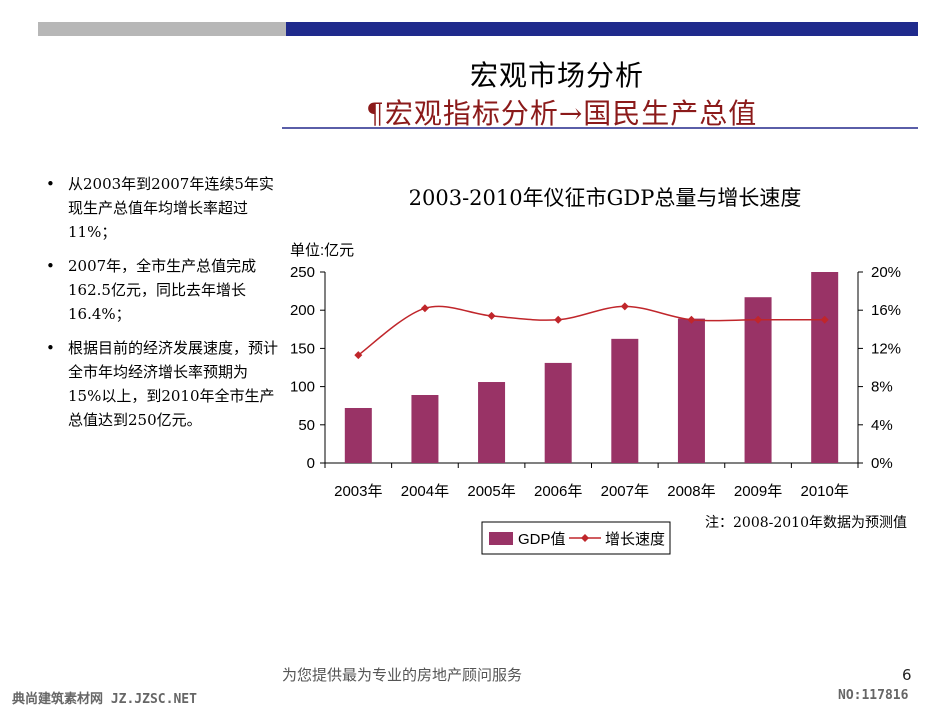  What do you see at coordinates (306, 425) in the screenshot?
I see `y-left-tick-label: 50` at bounding box center [306, 425].